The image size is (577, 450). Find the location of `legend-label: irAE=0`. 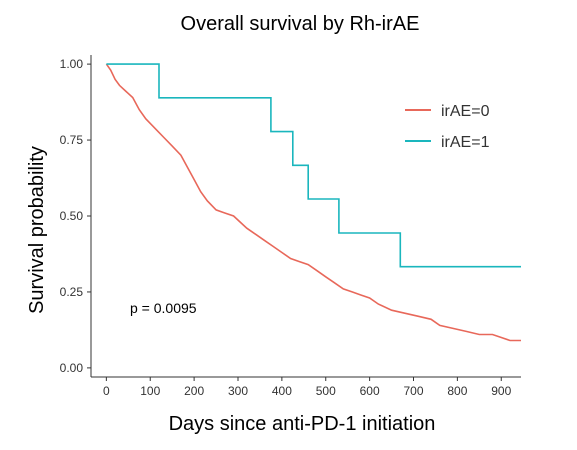

legend-label: irAE=0 is located at coordinates (465, 111).